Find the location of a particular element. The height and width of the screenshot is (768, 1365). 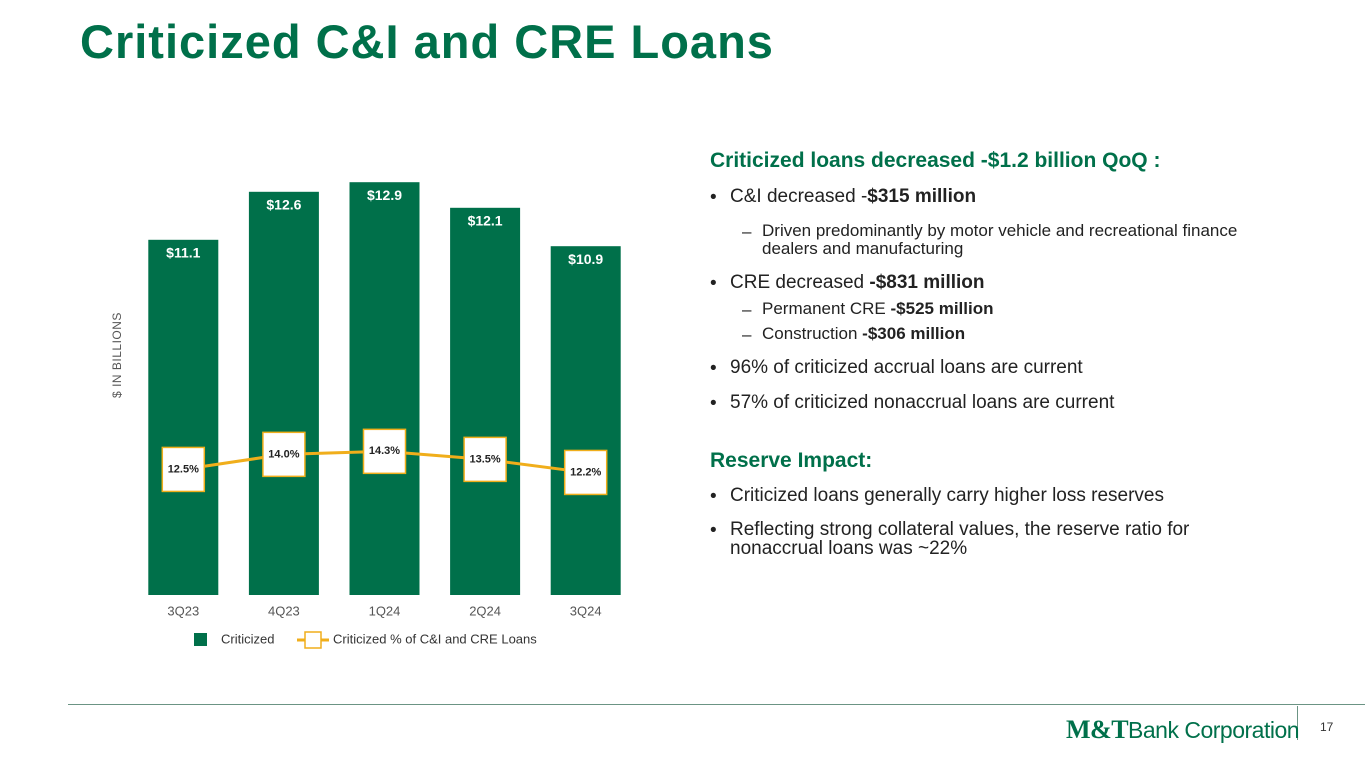

legend-label: Criticized is located at coordinates (247, 638).